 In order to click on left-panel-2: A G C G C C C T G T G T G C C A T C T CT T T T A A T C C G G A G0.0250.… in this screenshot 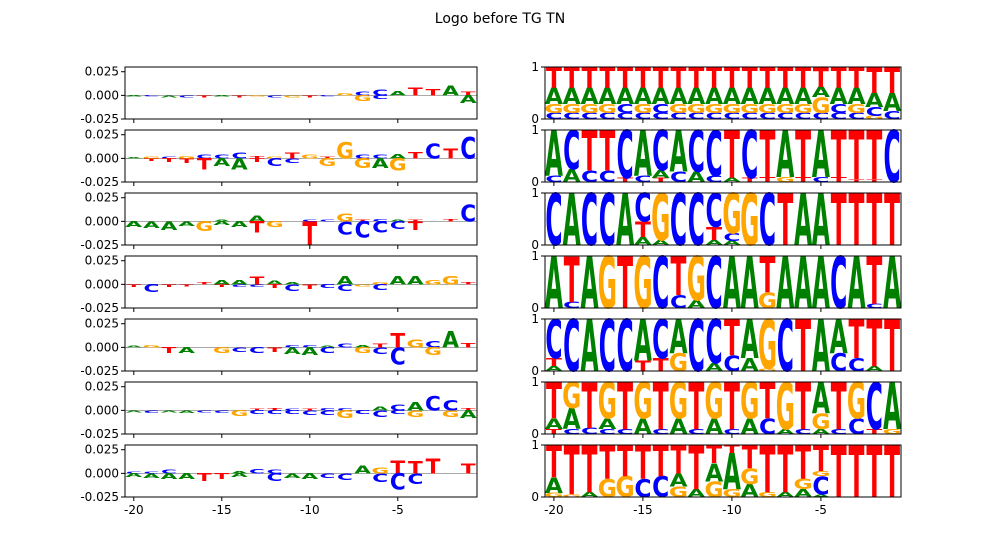, I will do `click(279, 158)`.